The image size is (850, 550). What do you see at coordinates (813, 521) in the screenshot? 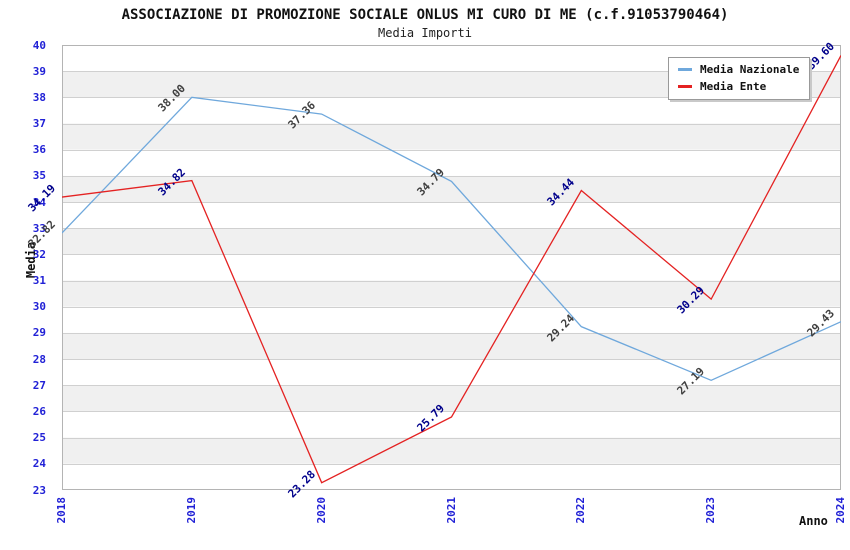
I see `x-axis-title: Anno` at bounding box center [813, 521].